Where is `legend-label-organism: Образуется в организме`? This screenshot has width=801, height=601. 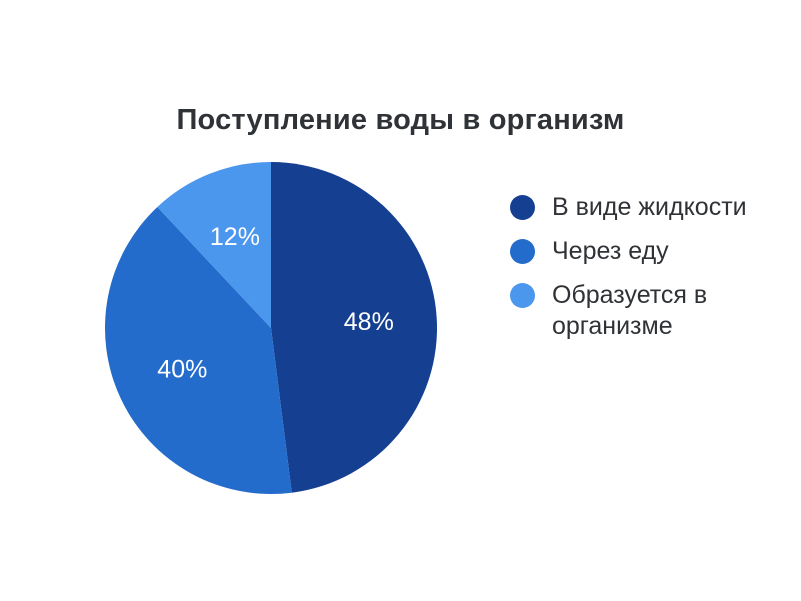
legend-label-organism: Образуется в организме is located at coordinates (630, 310).